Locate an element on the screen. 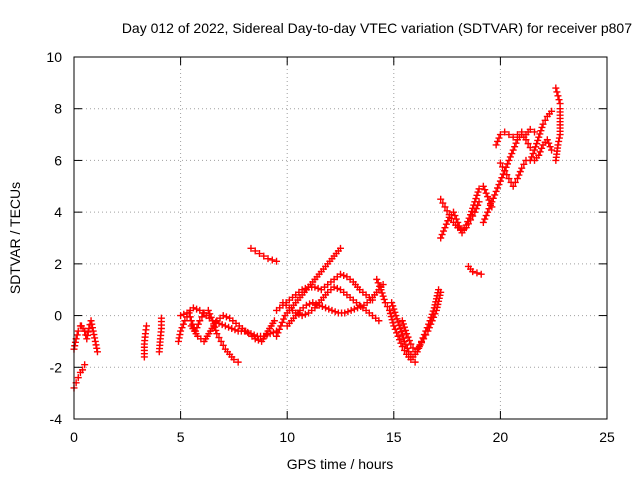  y-tick-label: 10 is located at coordinates (54, 57).